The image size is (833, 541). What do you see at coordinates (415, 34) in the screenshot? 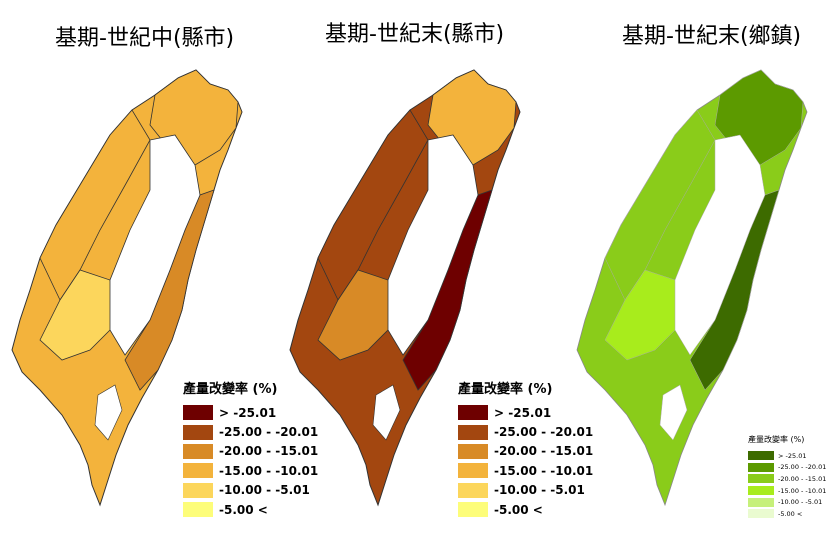
I see `panel-2-title: 基期-世紀末(縣市)` at bounding box center [415, 34].